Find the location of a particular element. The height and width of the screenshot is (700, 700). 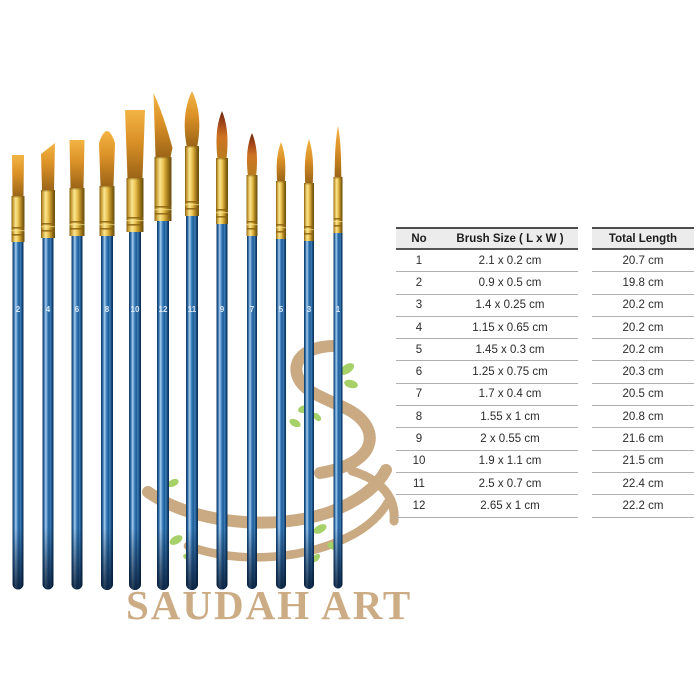

brush-4: 4 is located at coordinates (48, 366).